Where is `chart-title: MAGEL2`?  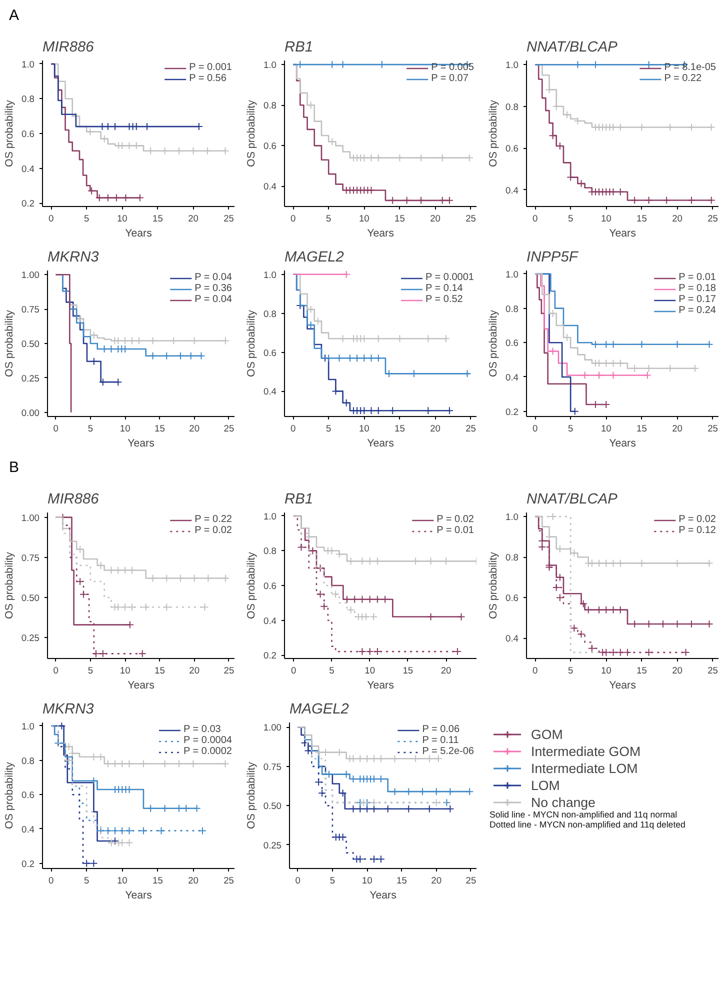
chart-title: MAGEL2 is located at coordinates (319, 710).